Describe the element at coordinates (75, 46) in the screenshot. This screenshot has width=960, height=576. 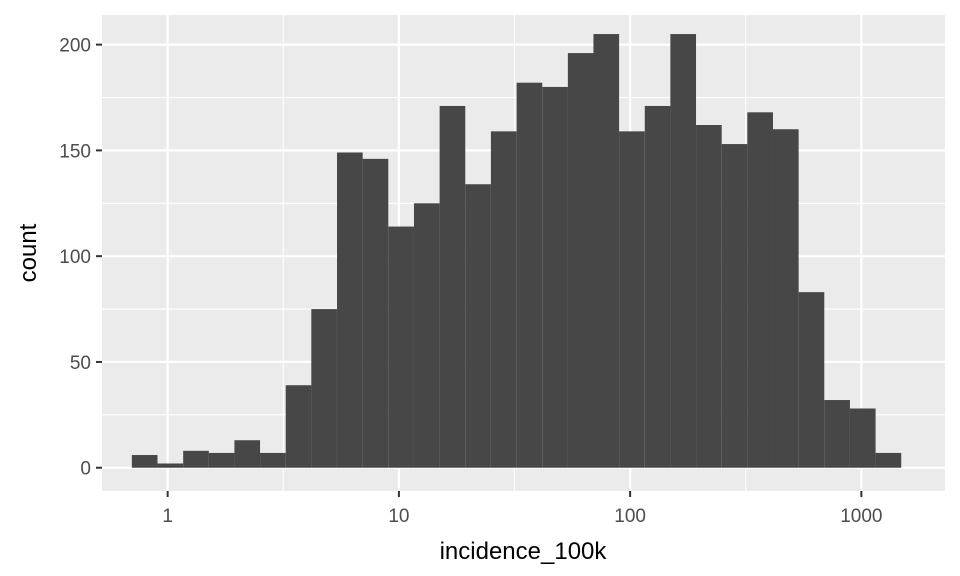
I see `y-tick-label: 200` at that location.